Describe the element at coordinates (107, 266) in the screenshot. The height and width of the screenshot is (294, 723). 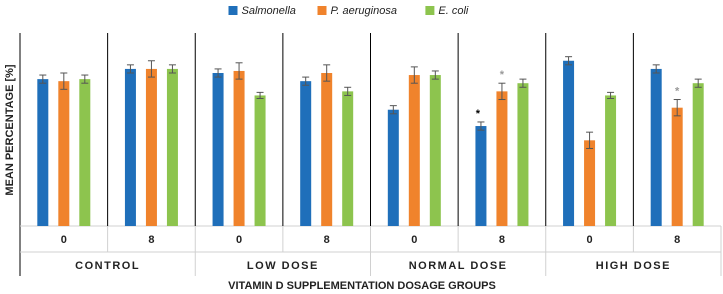
I see `group-label: CONTROL` at that location.